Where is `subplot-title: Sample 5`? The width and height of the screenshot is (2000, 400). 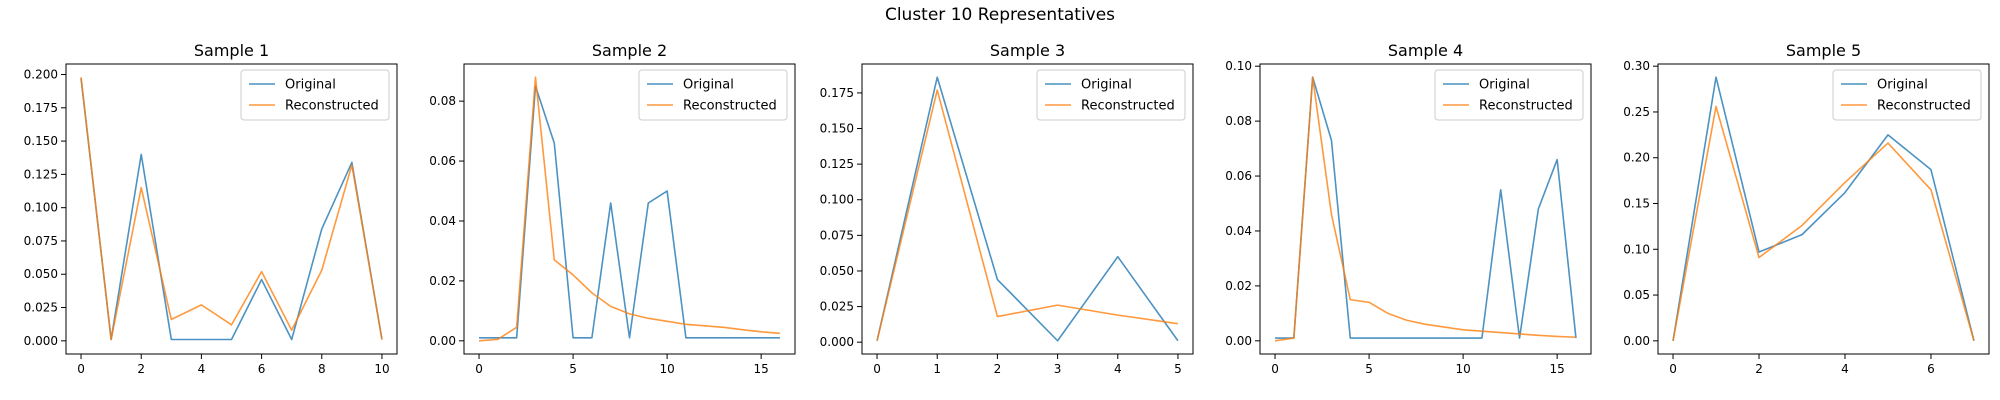 subplot-title: Sample 5 is located at coordinates (1823, 50).